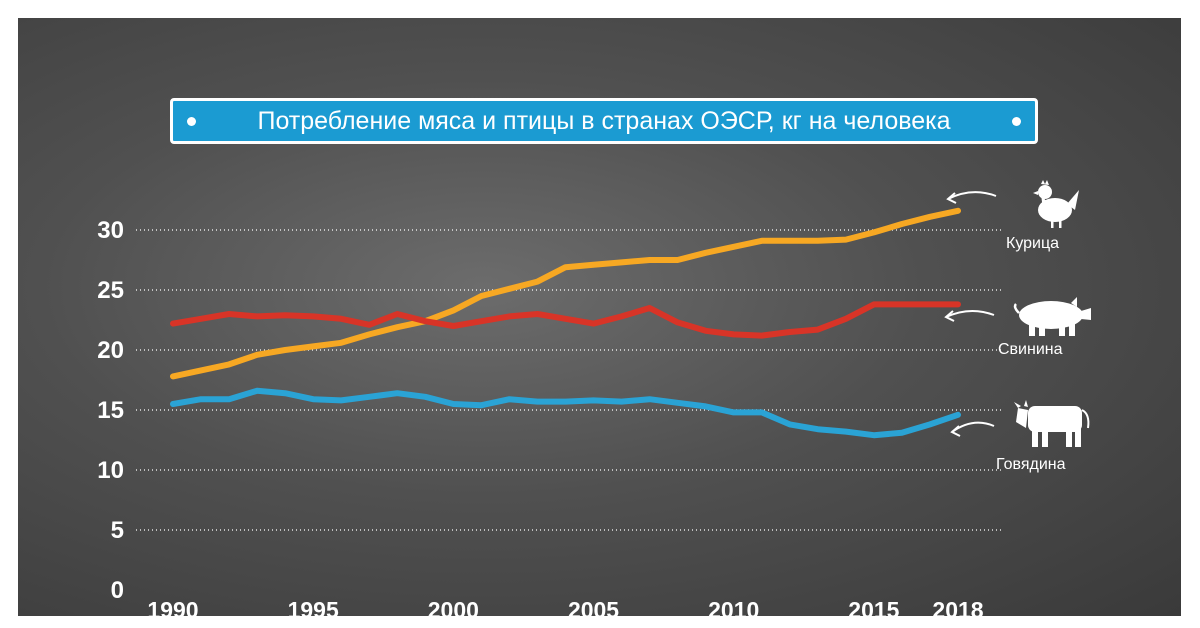 The width and height of the screenshot is (1200, 628). Describe the element at coordinates (117, 590) in the screenshot. I see `y-tick-label: 0` at that location.